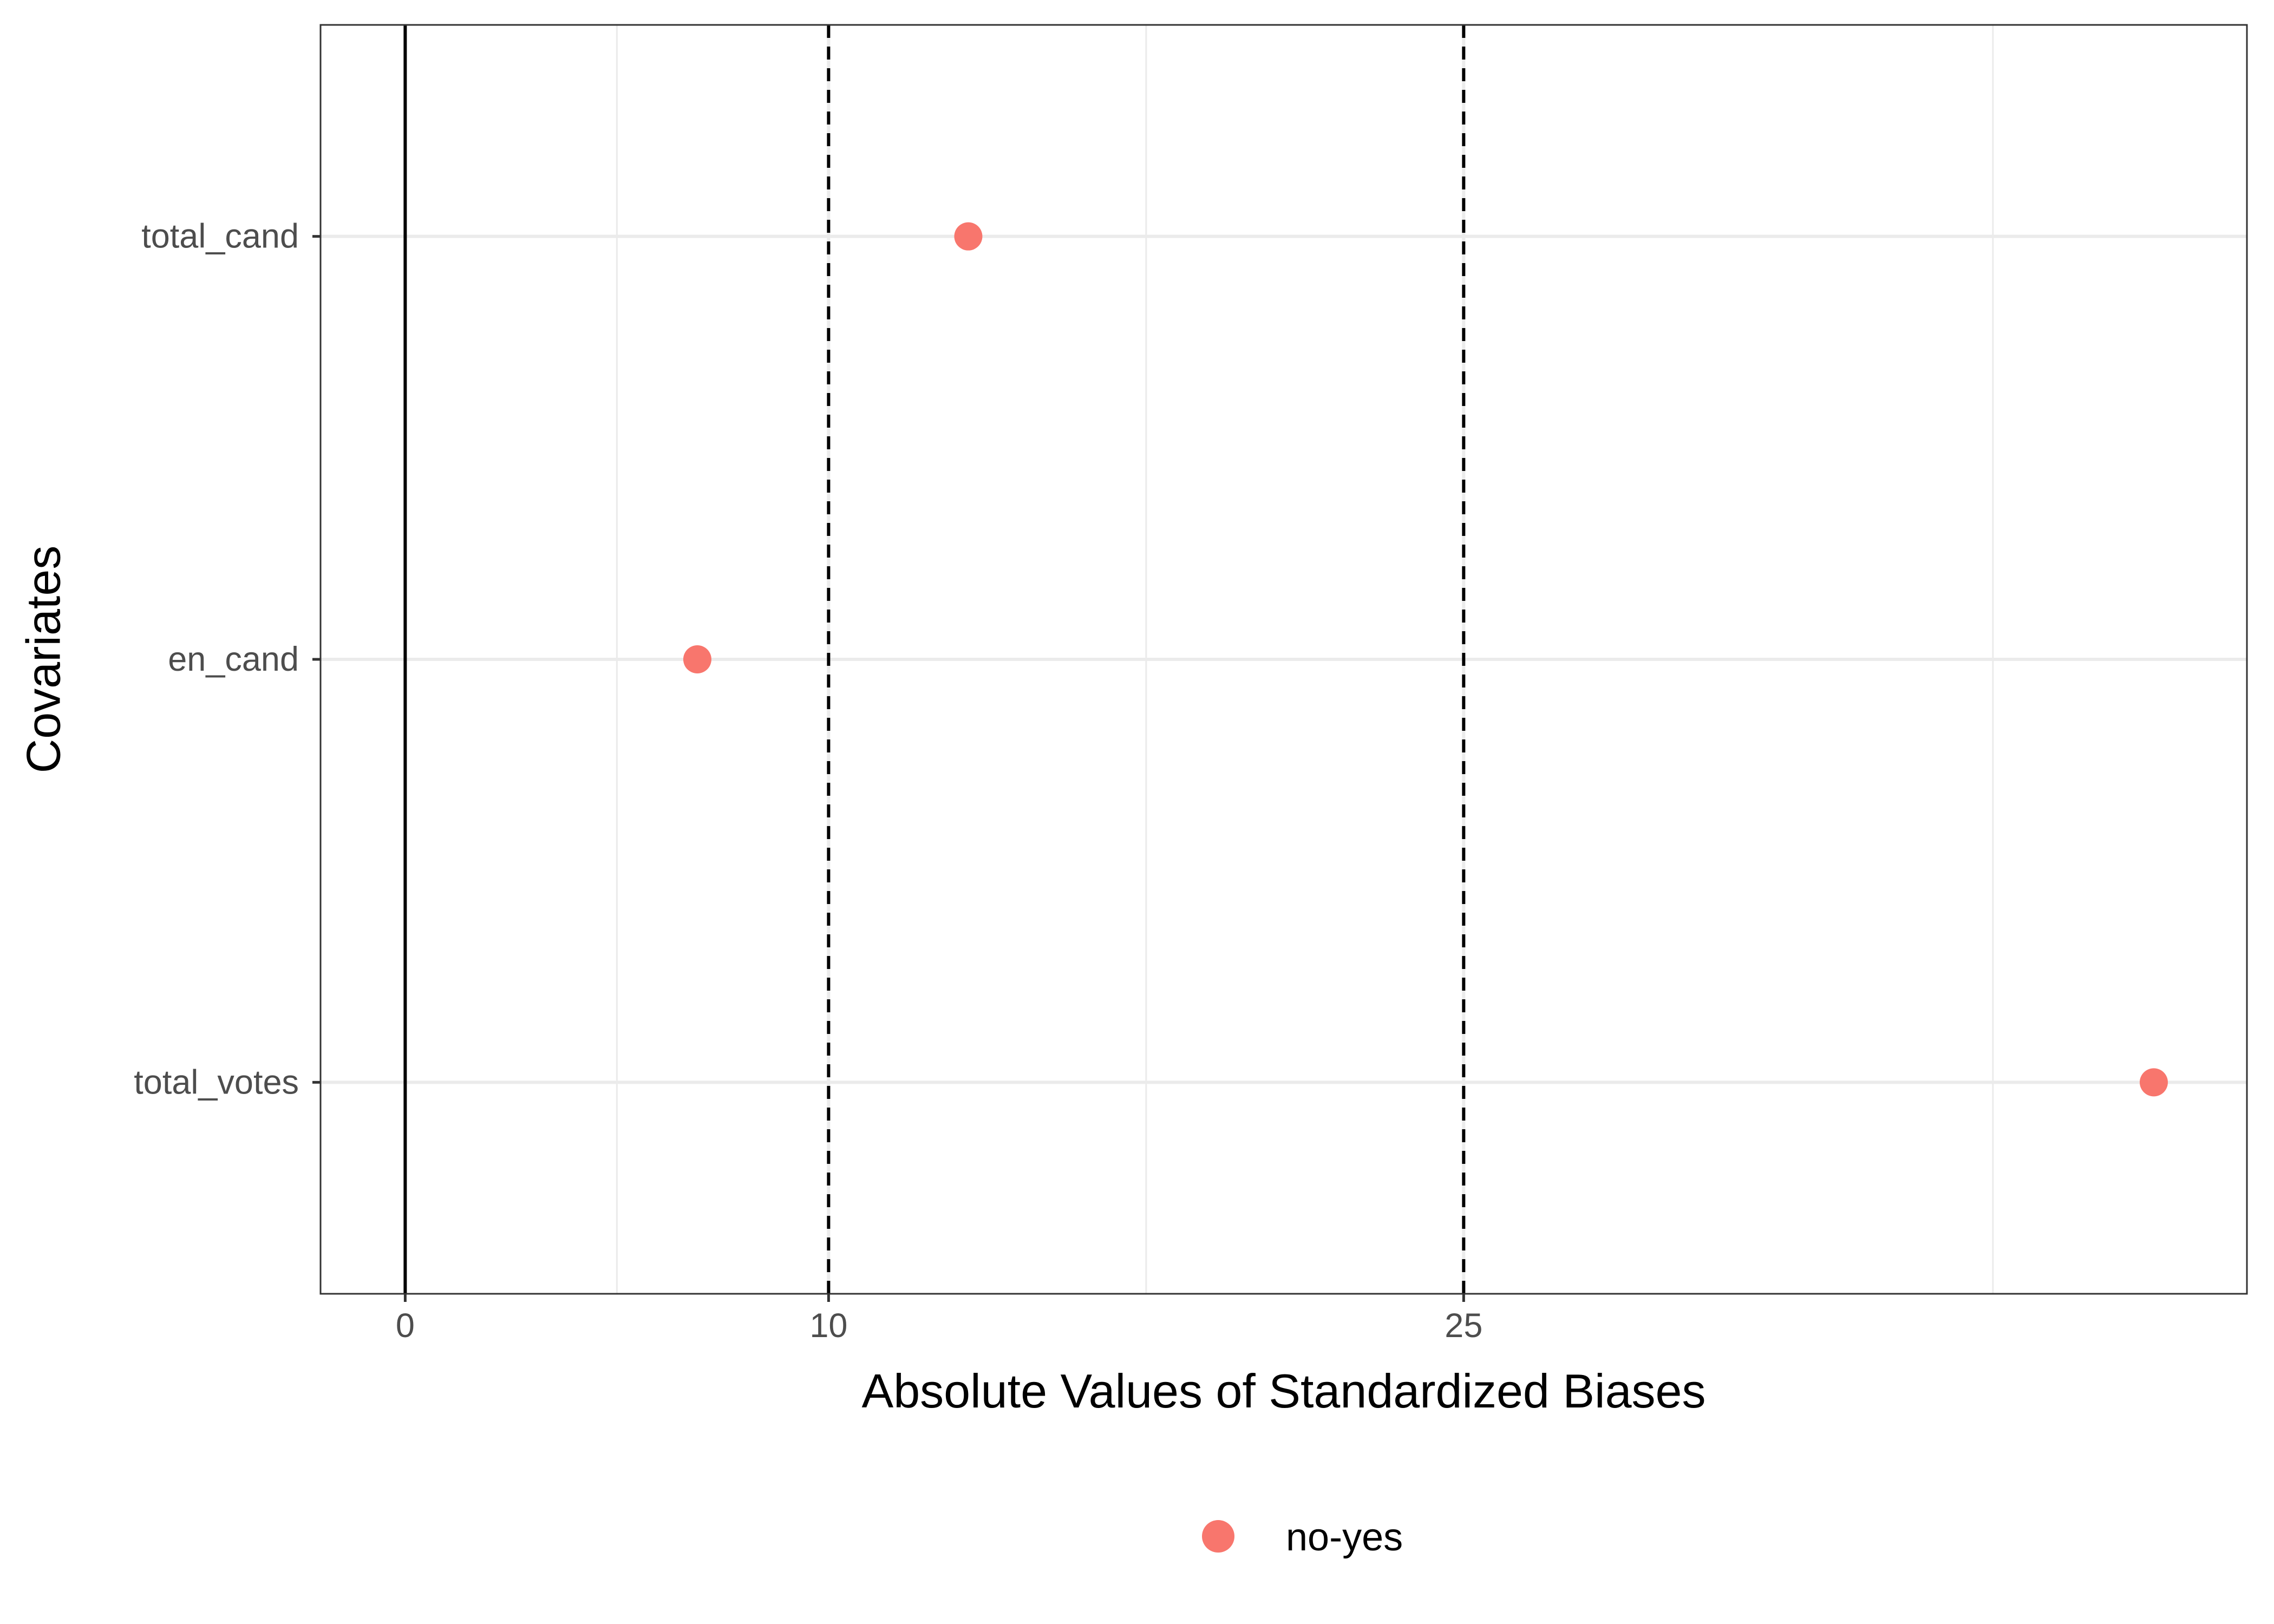  Describe the element at coordinates (1218, 1536) in the screenshot. I see `legend-key-no-yes` at that location.